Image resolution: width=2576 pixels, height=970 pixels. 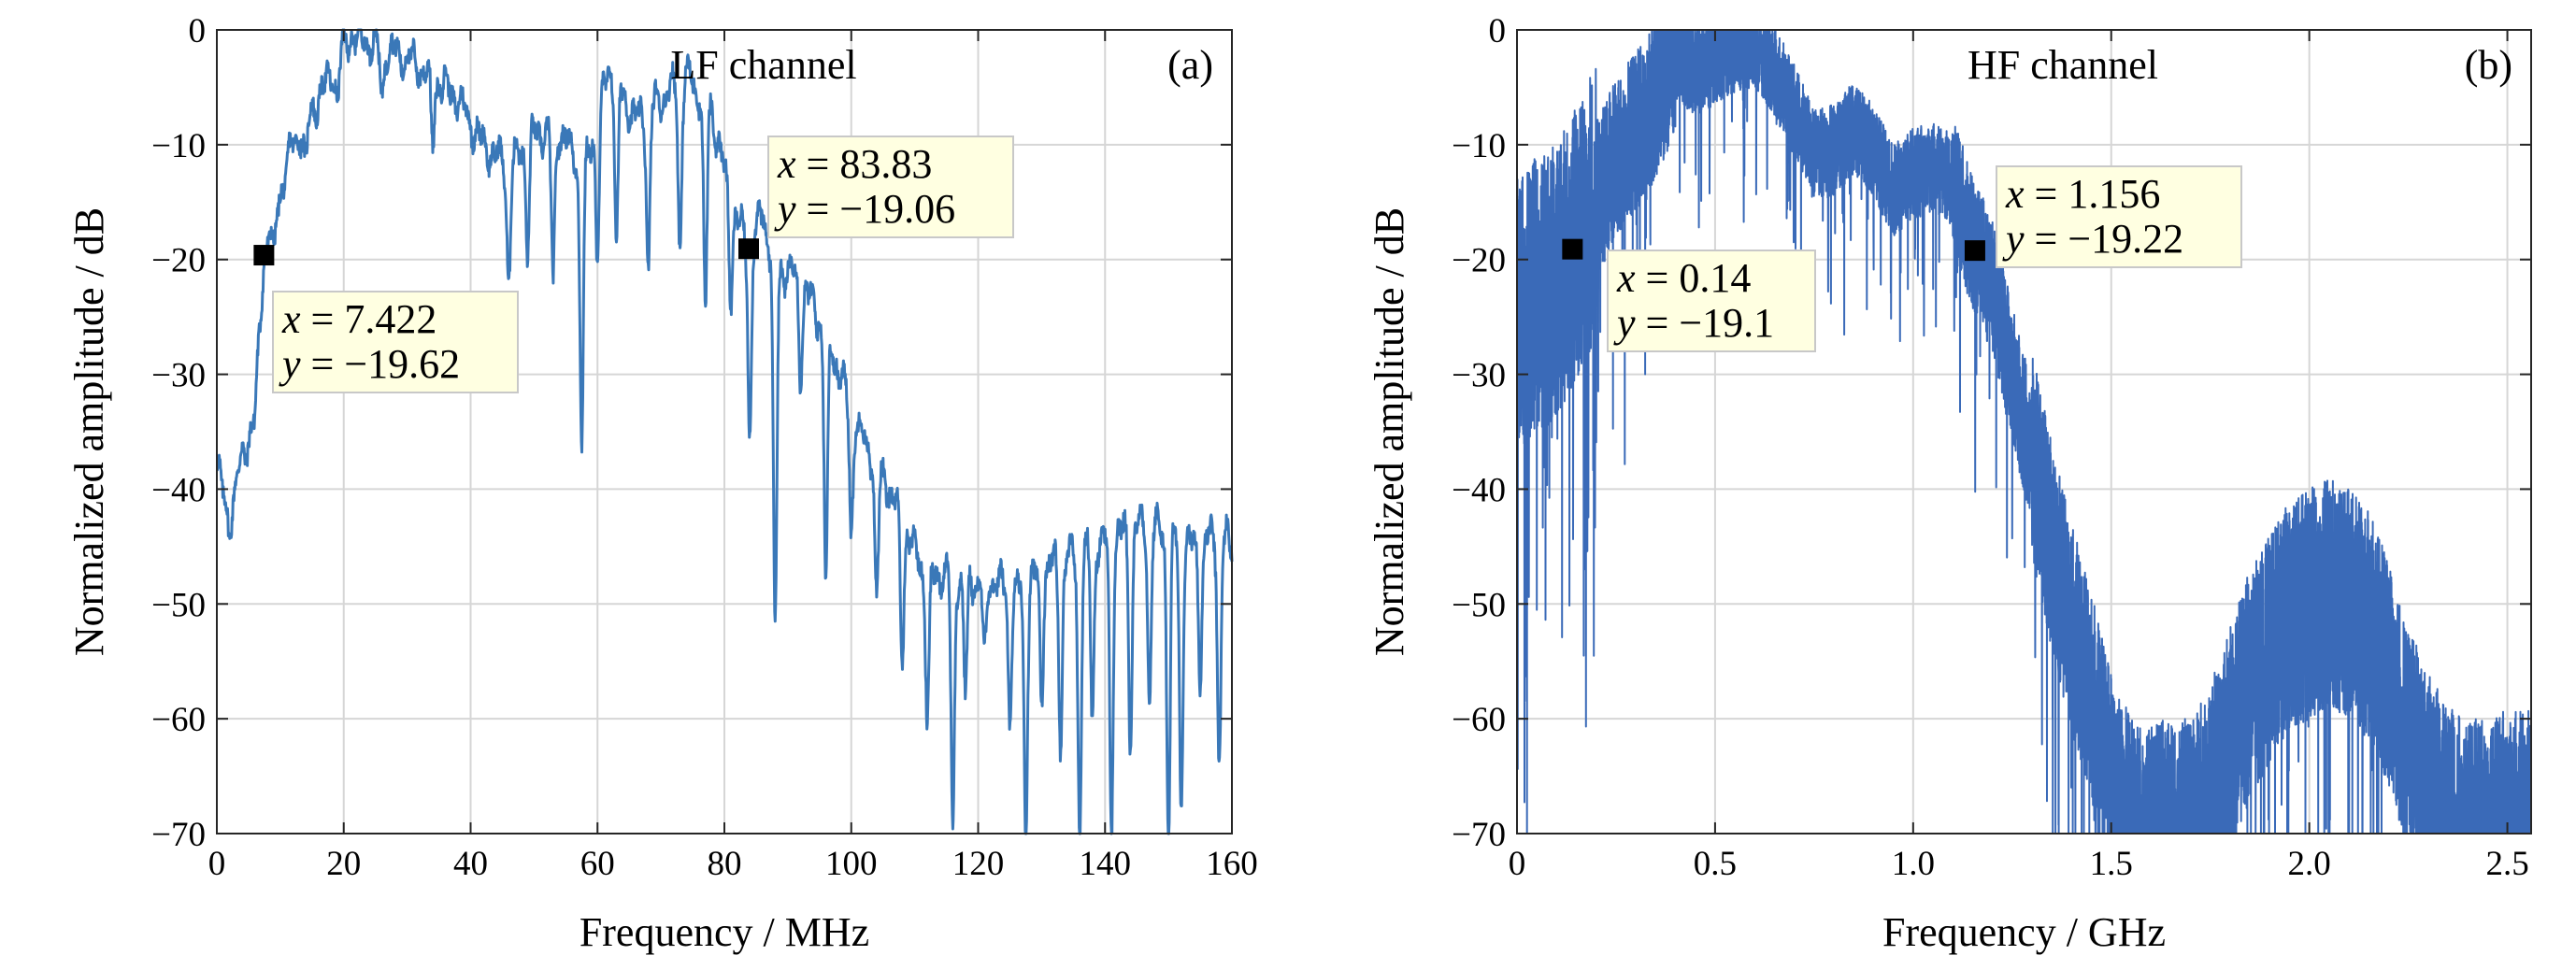 What do you see at coordinates (2063, 65) in the screenshot?
I see `hf-title: HF channel` at bounding box center [2063, 65].